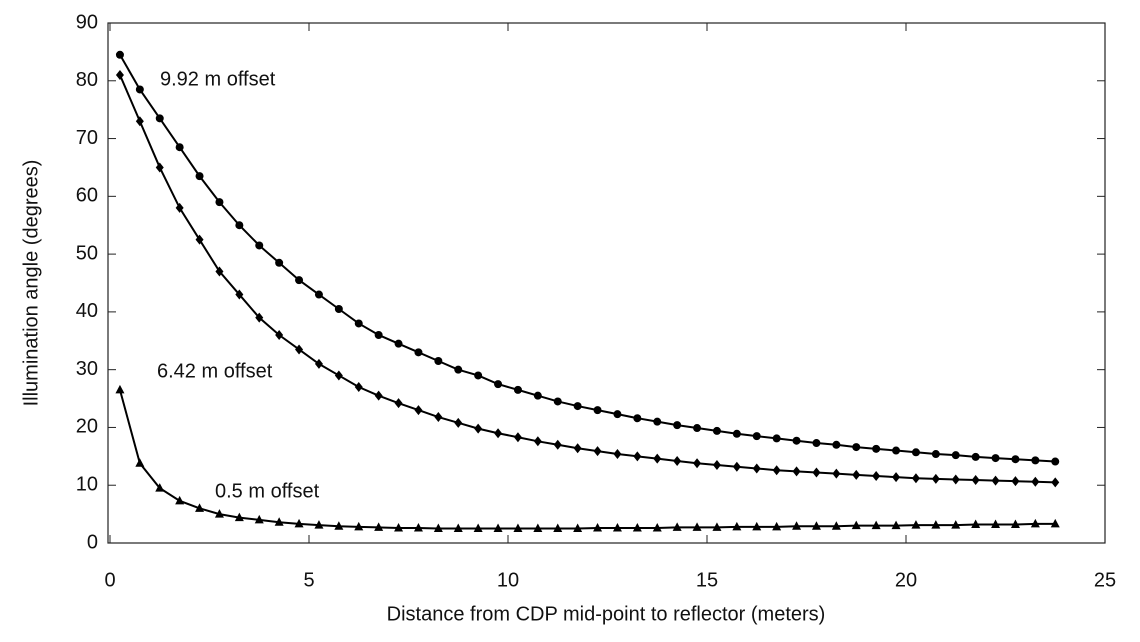 The height and width of the screenshot is (642, 1140). What do you see at coordinates (109, 580) in the screenshot?
I see `x-tick-label: 0` at bounding box center [109, 580].